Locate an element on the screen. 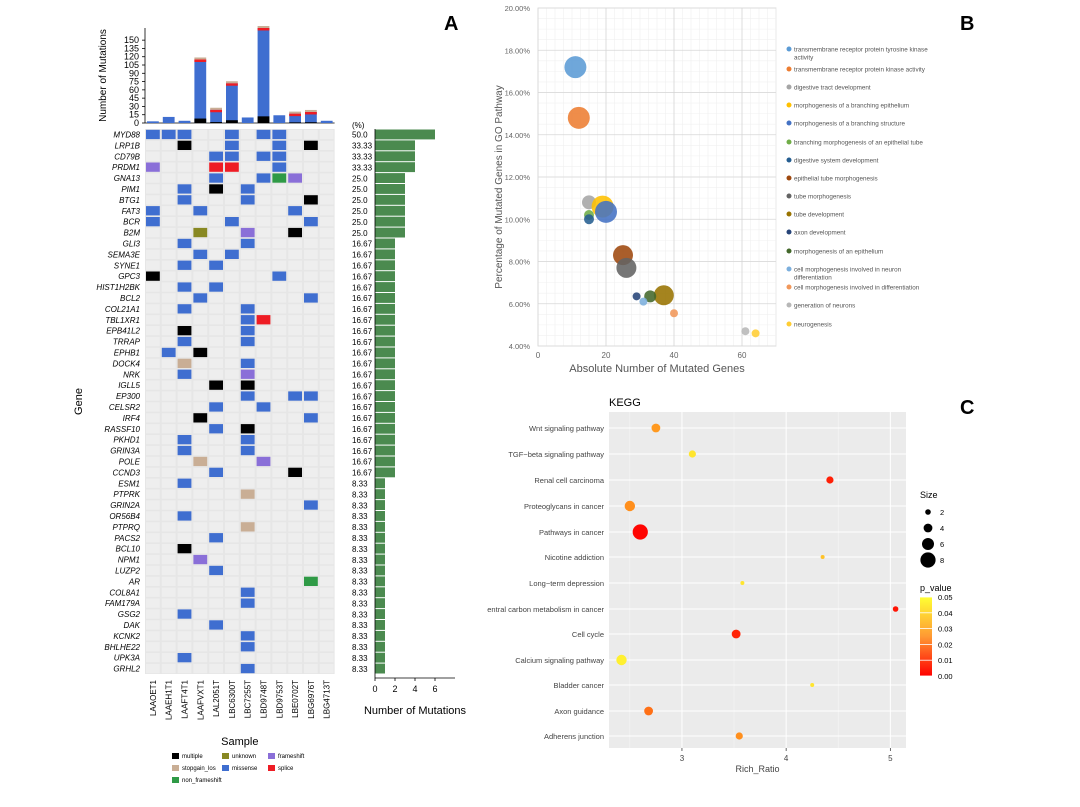  mutation-legend-label: multiple is located at coordinates (192, 757).